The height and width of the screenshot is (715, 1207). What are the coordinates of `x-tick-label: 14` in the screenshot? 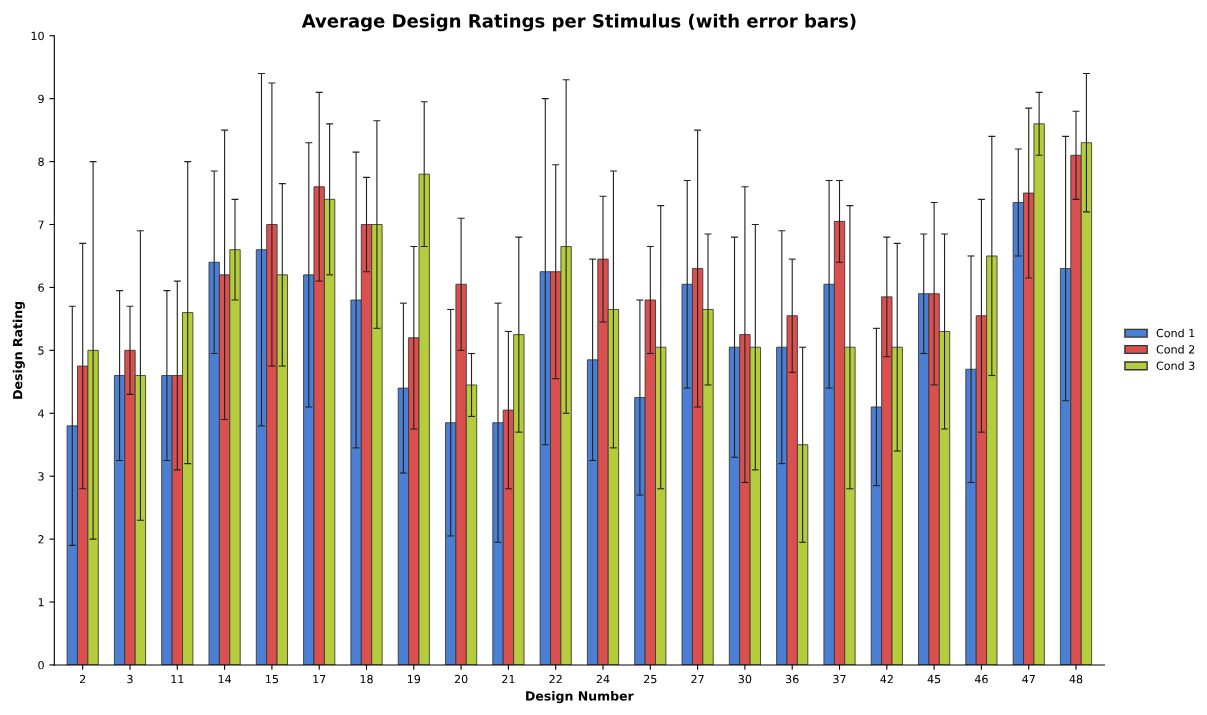 It's located at (225, 679).